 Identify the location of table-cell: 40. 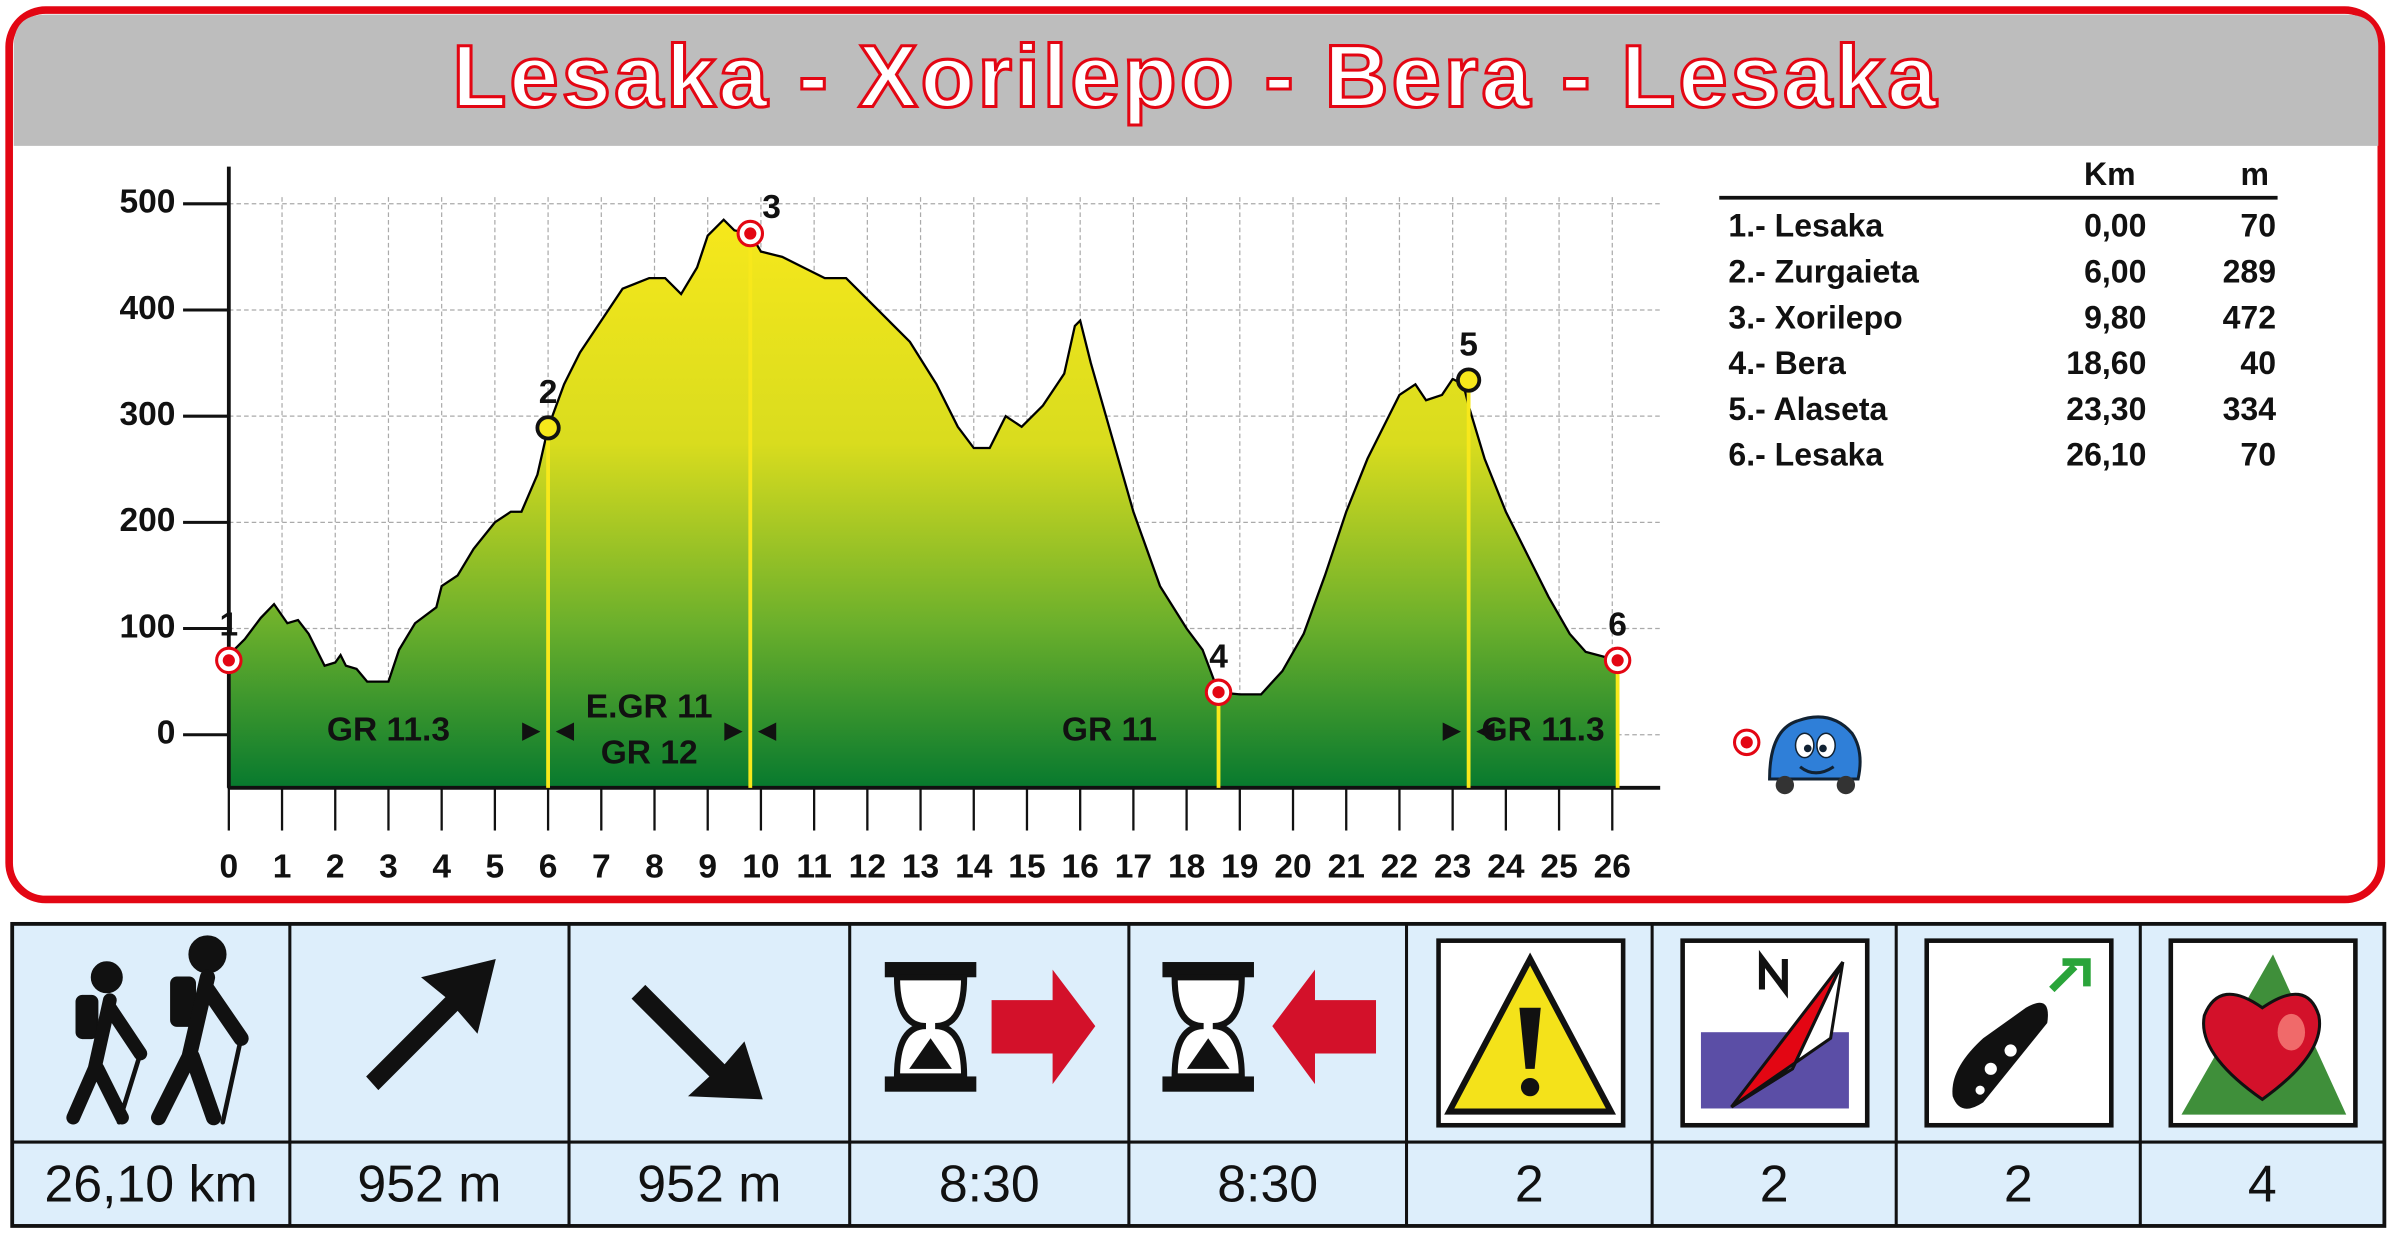
(2258, 363).